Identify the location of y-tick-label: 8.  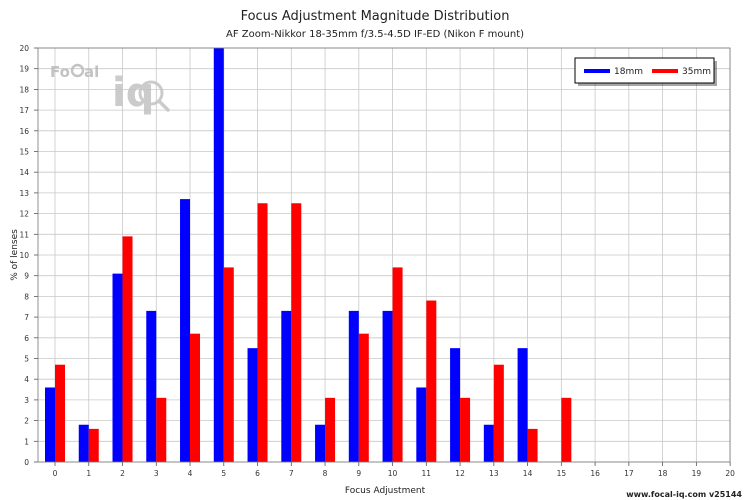
(26, 296).